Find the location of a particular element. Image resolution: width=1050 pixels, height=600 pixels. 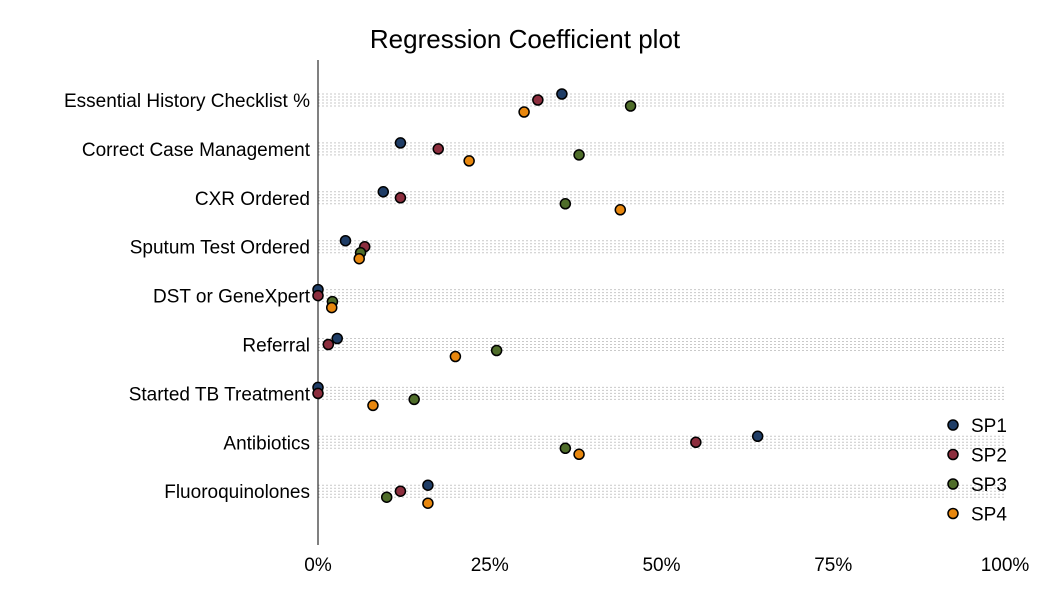

x-tick-label: 0% is located at coordinates (318, 565).